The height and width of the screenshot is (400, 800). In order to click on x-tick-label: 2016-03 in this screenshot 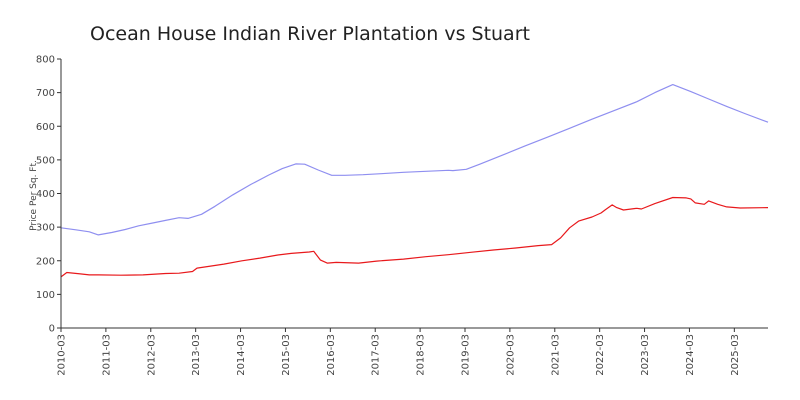, I will do `click(331, 355)`.